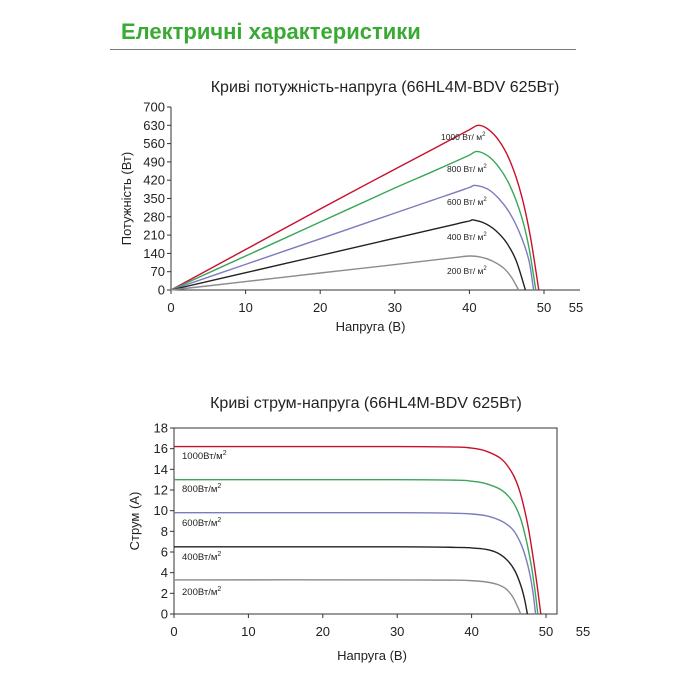 Image resolution: width=700 pixels, height=700 pixels. What do you see at coordinates (134, 521) in the screenshot?
I see `y-axis-label: Струм (А)` at bounding box center [134, 521].